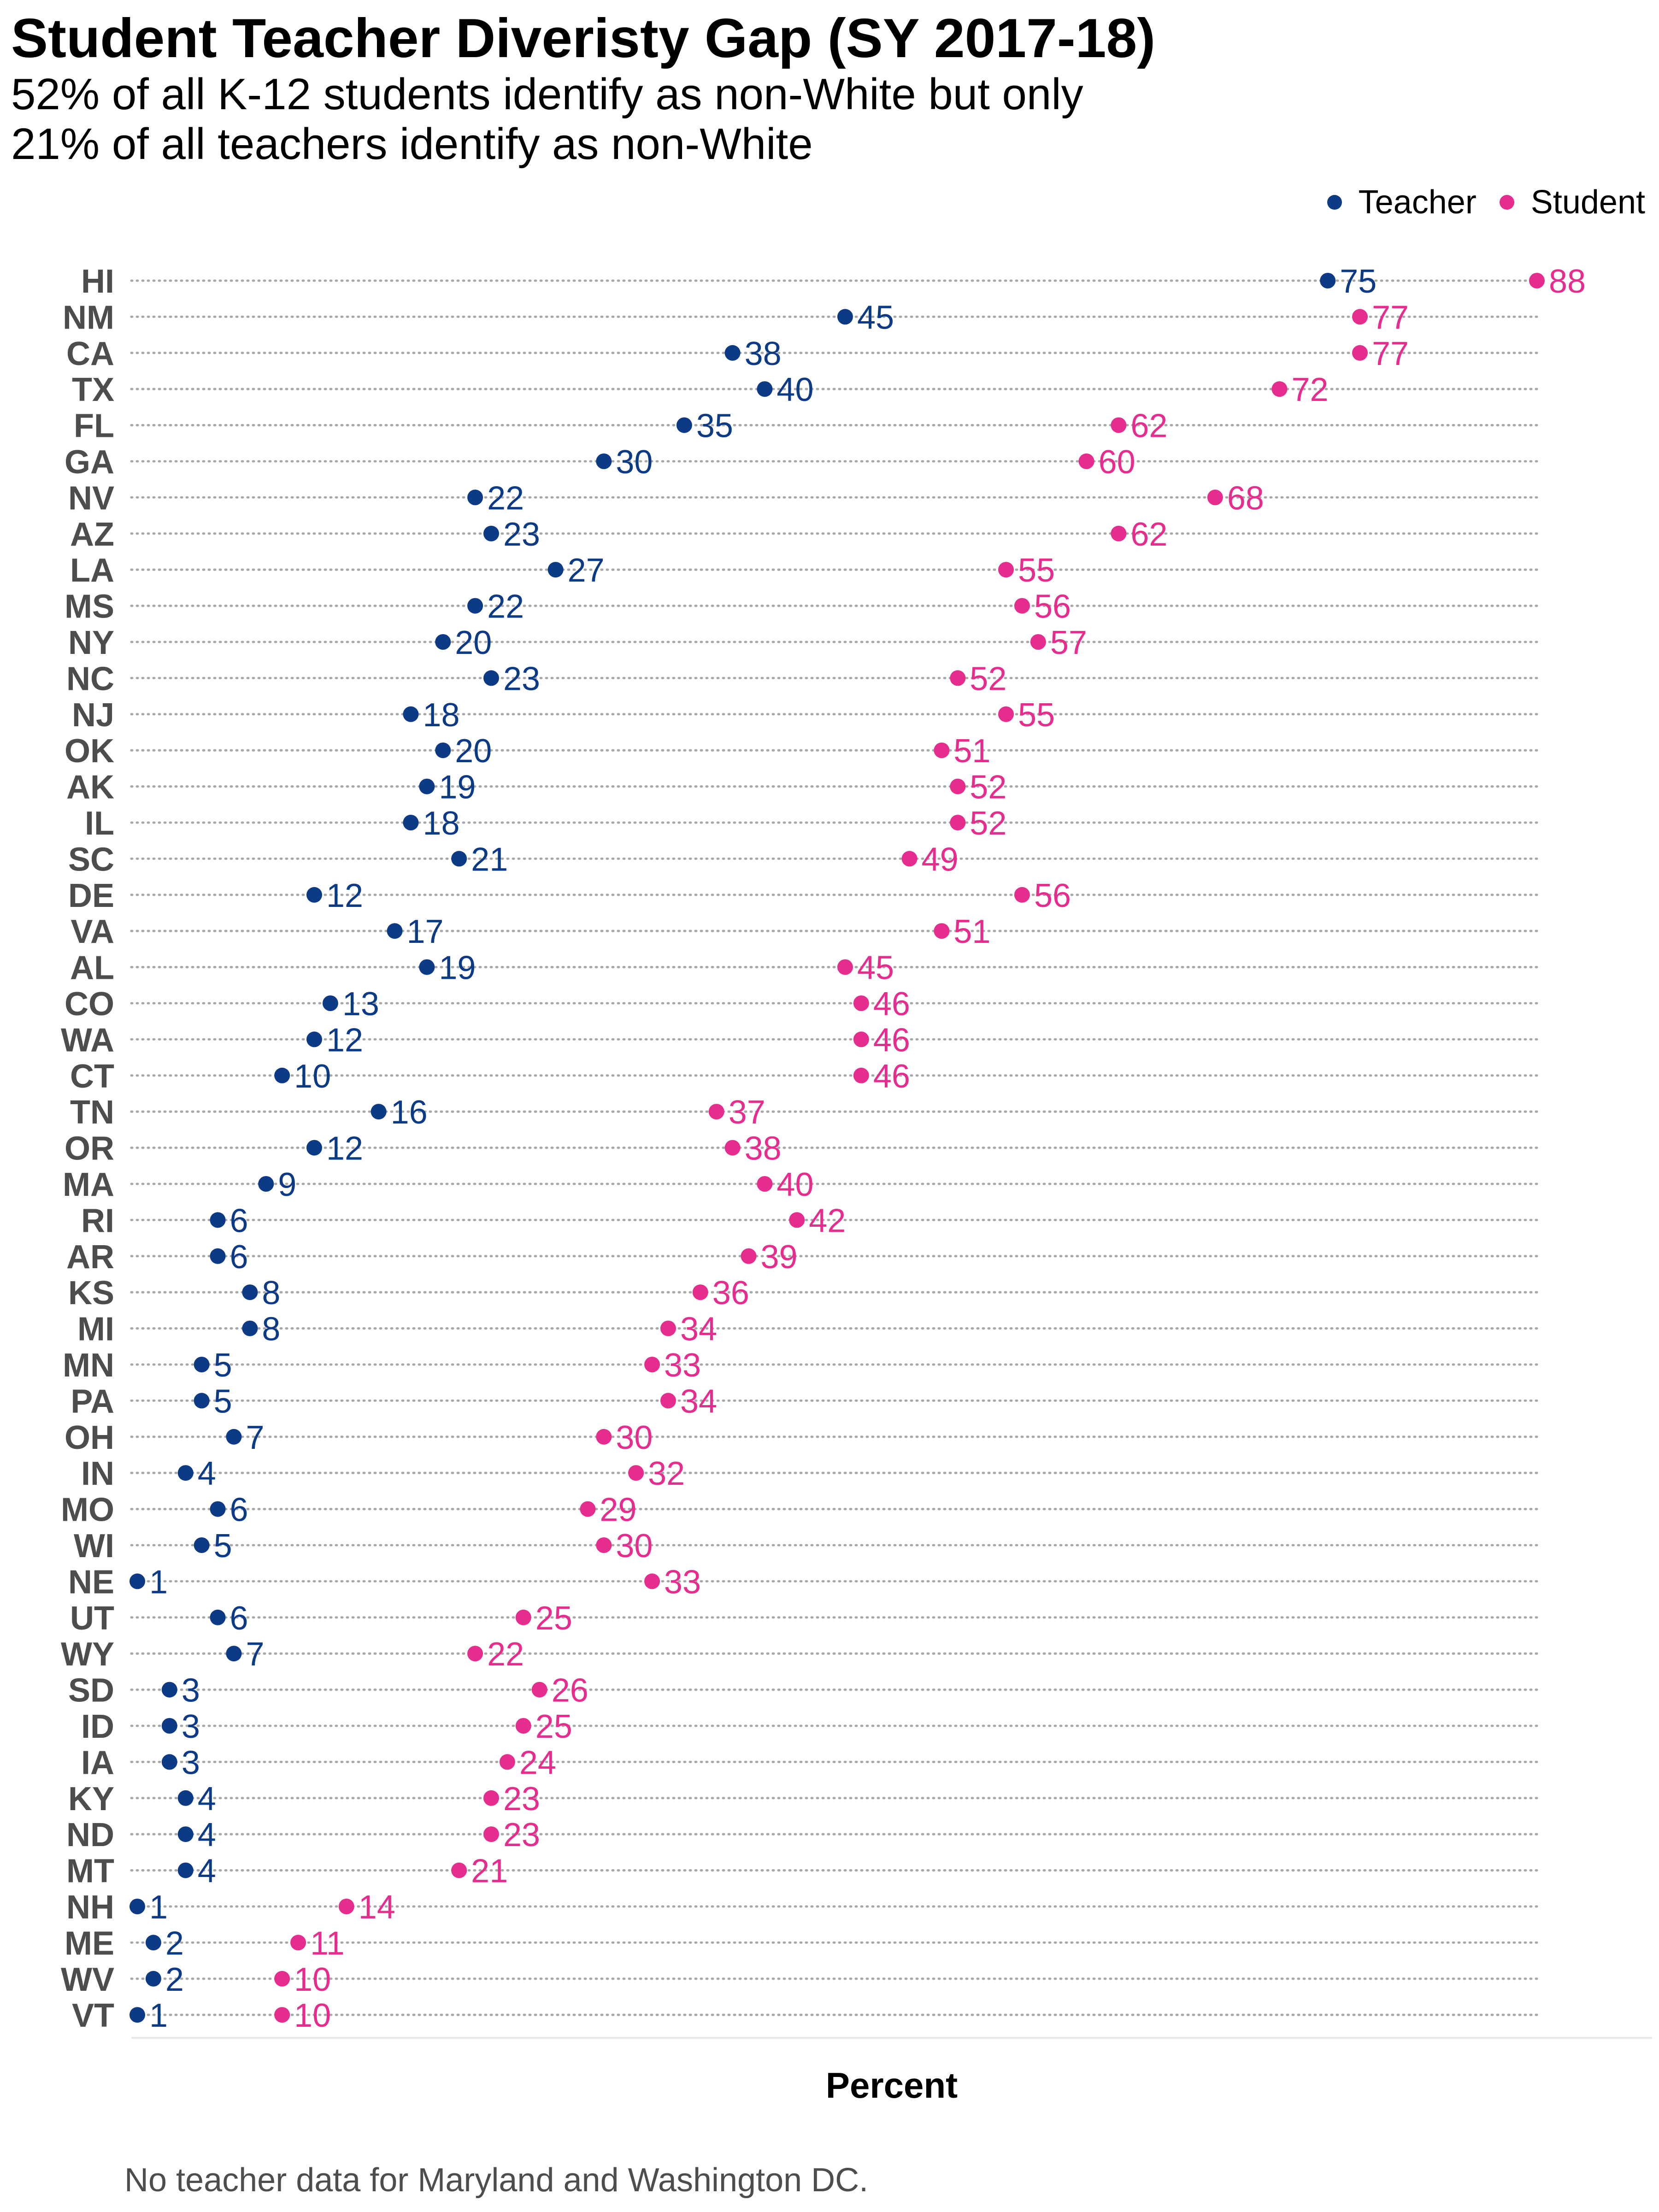  What do you see at coordinates (804, 931) in the screenshot?
I see `row-va: VA 17 51` at bounding box center [804, 931].